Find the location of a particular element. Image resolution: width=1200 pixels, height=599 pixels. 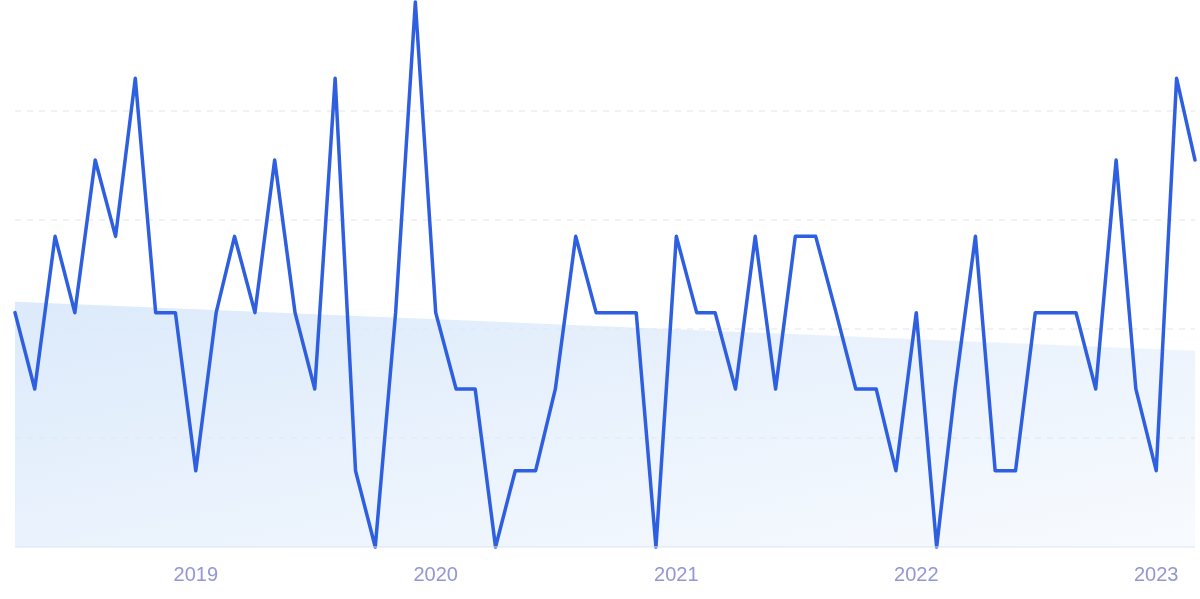

x-tick-label: 2021 is located at coordinates (676, 574).